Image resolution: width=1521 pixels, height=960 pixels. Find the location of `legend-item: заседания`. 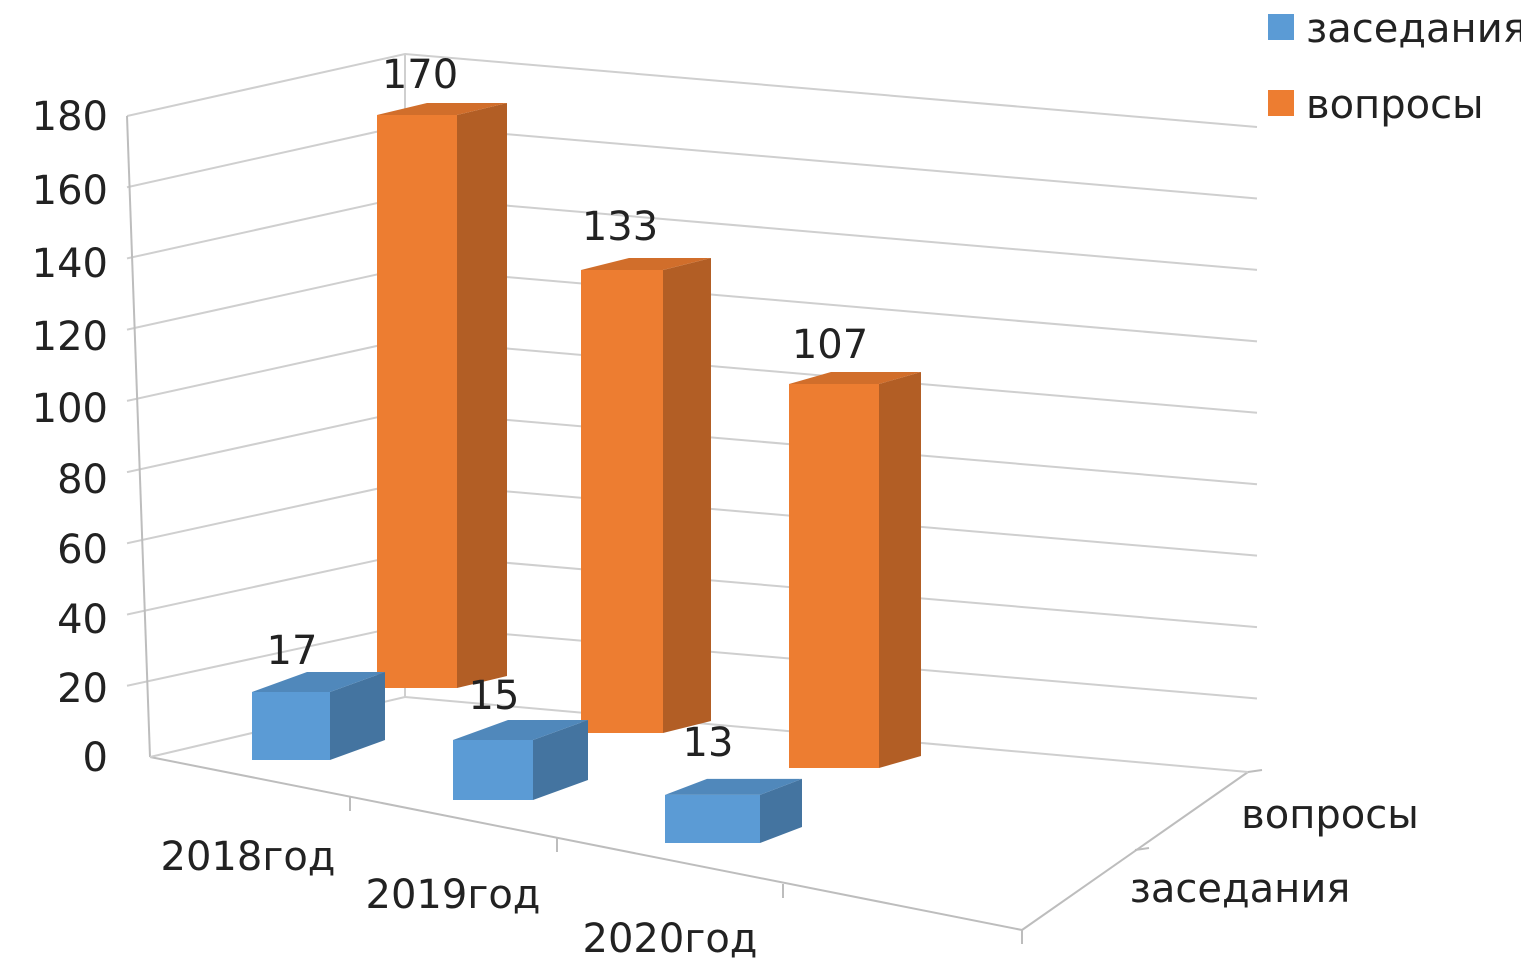

legend-item: заседания is located at coordinates (1394, 29).